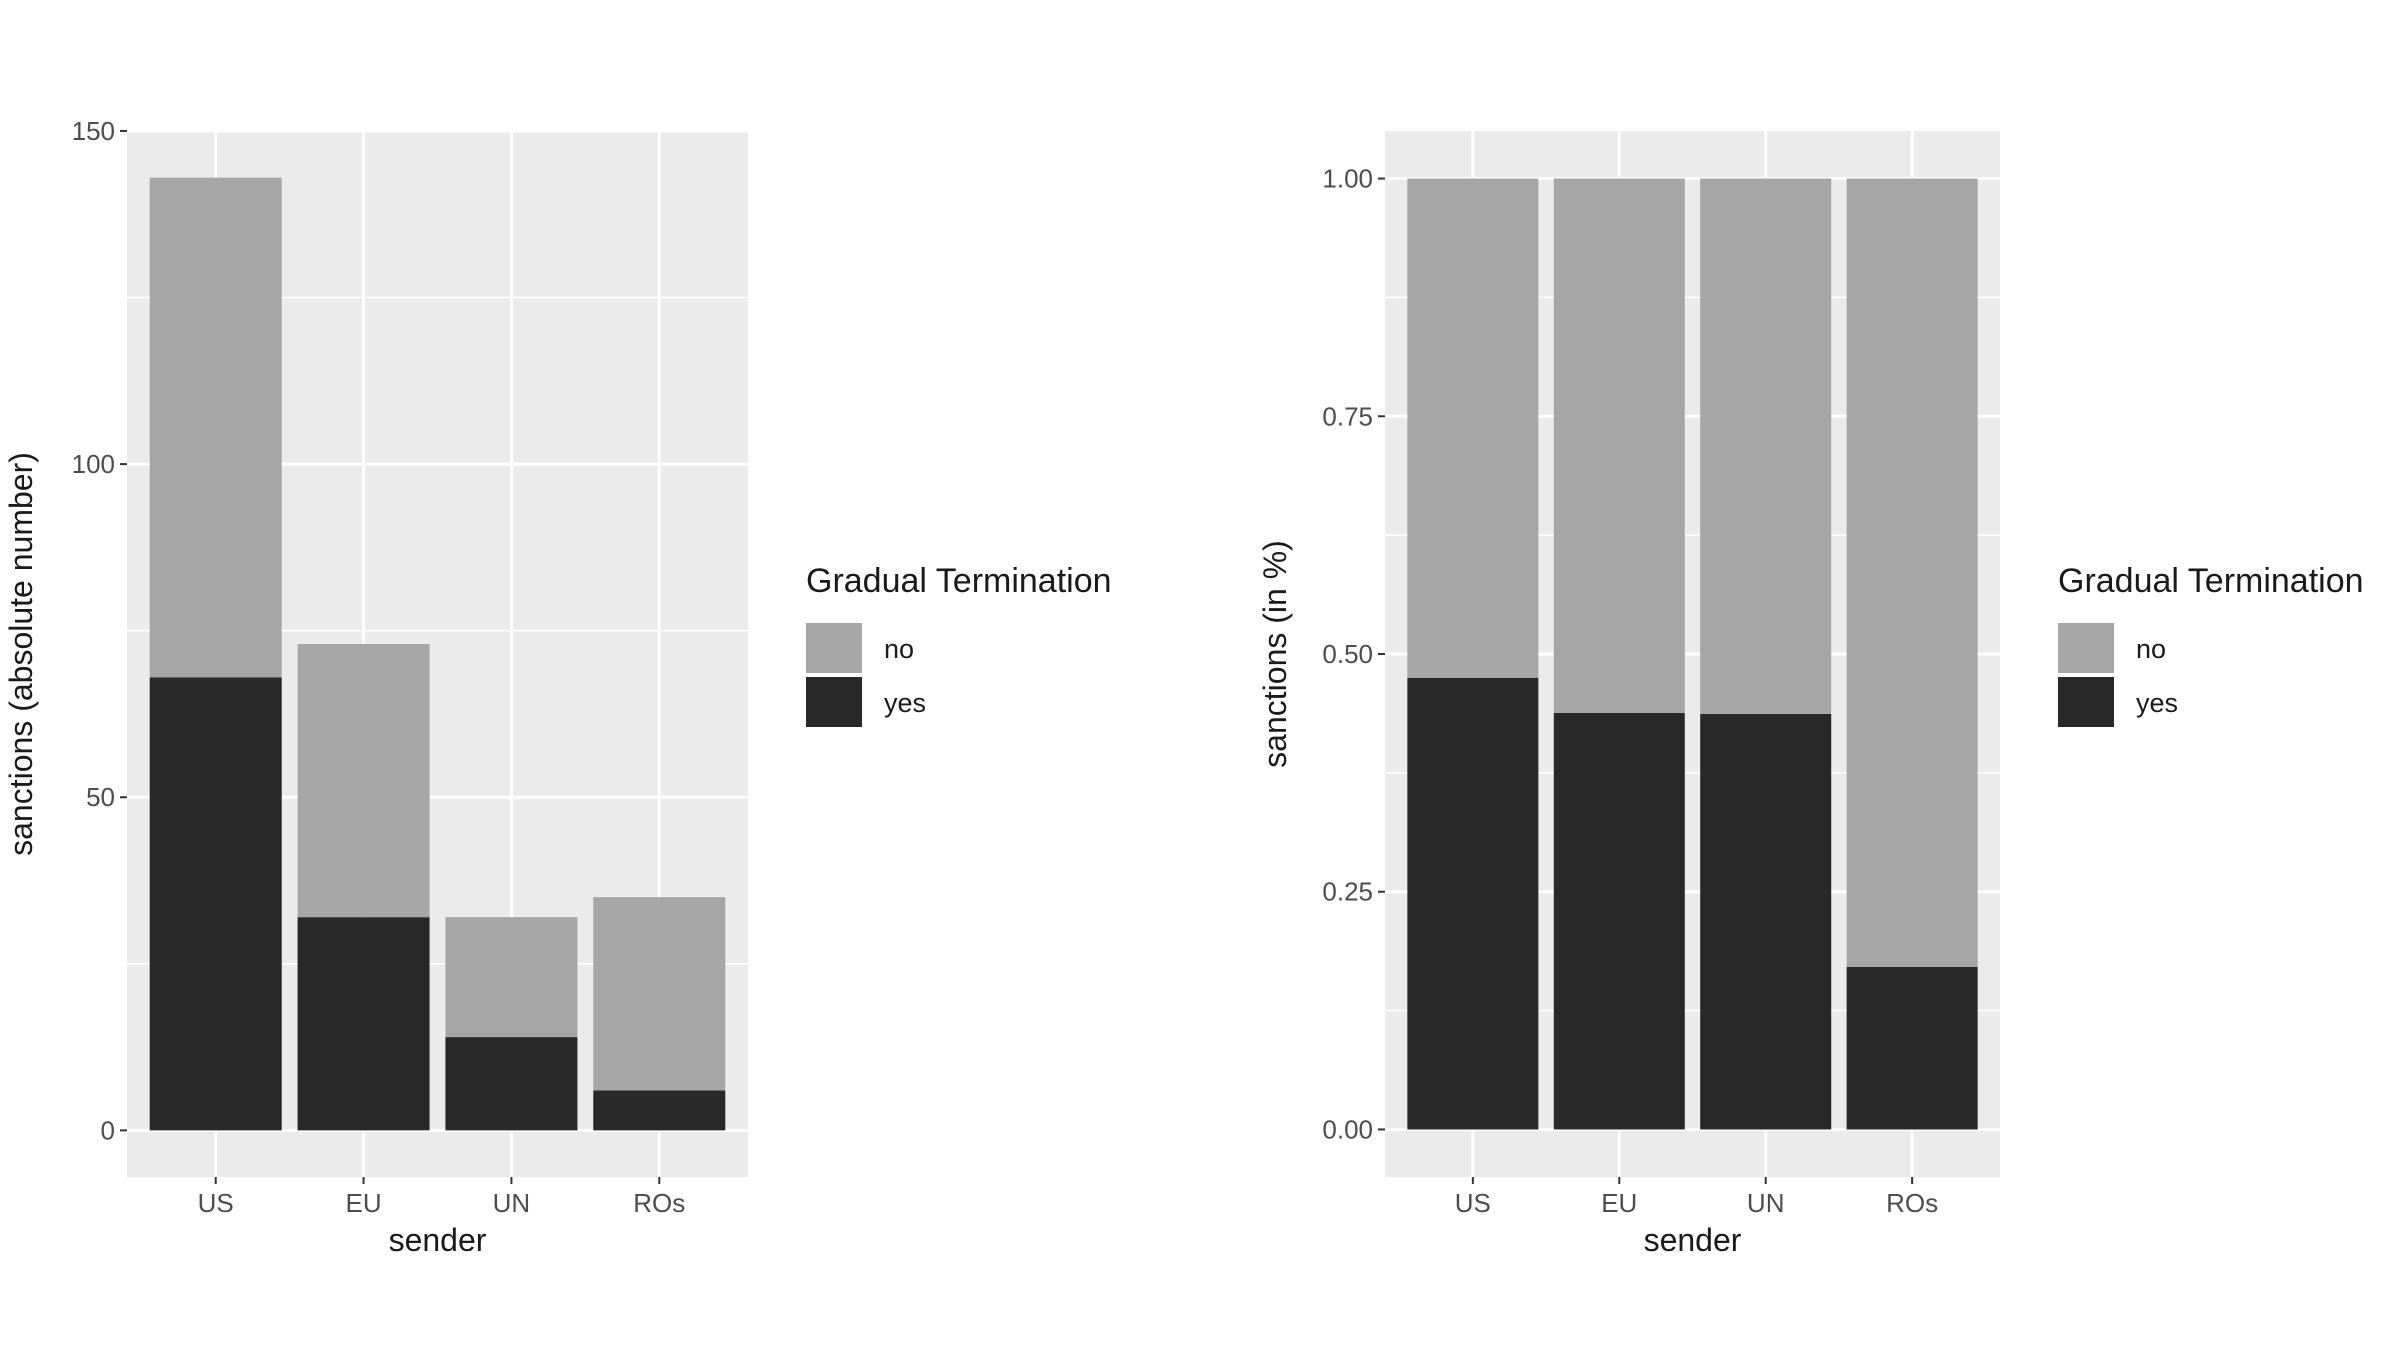 The image size is (2400, 1350). I want to click on y-axis-title: sanctions (in %), so click(1275, 654).